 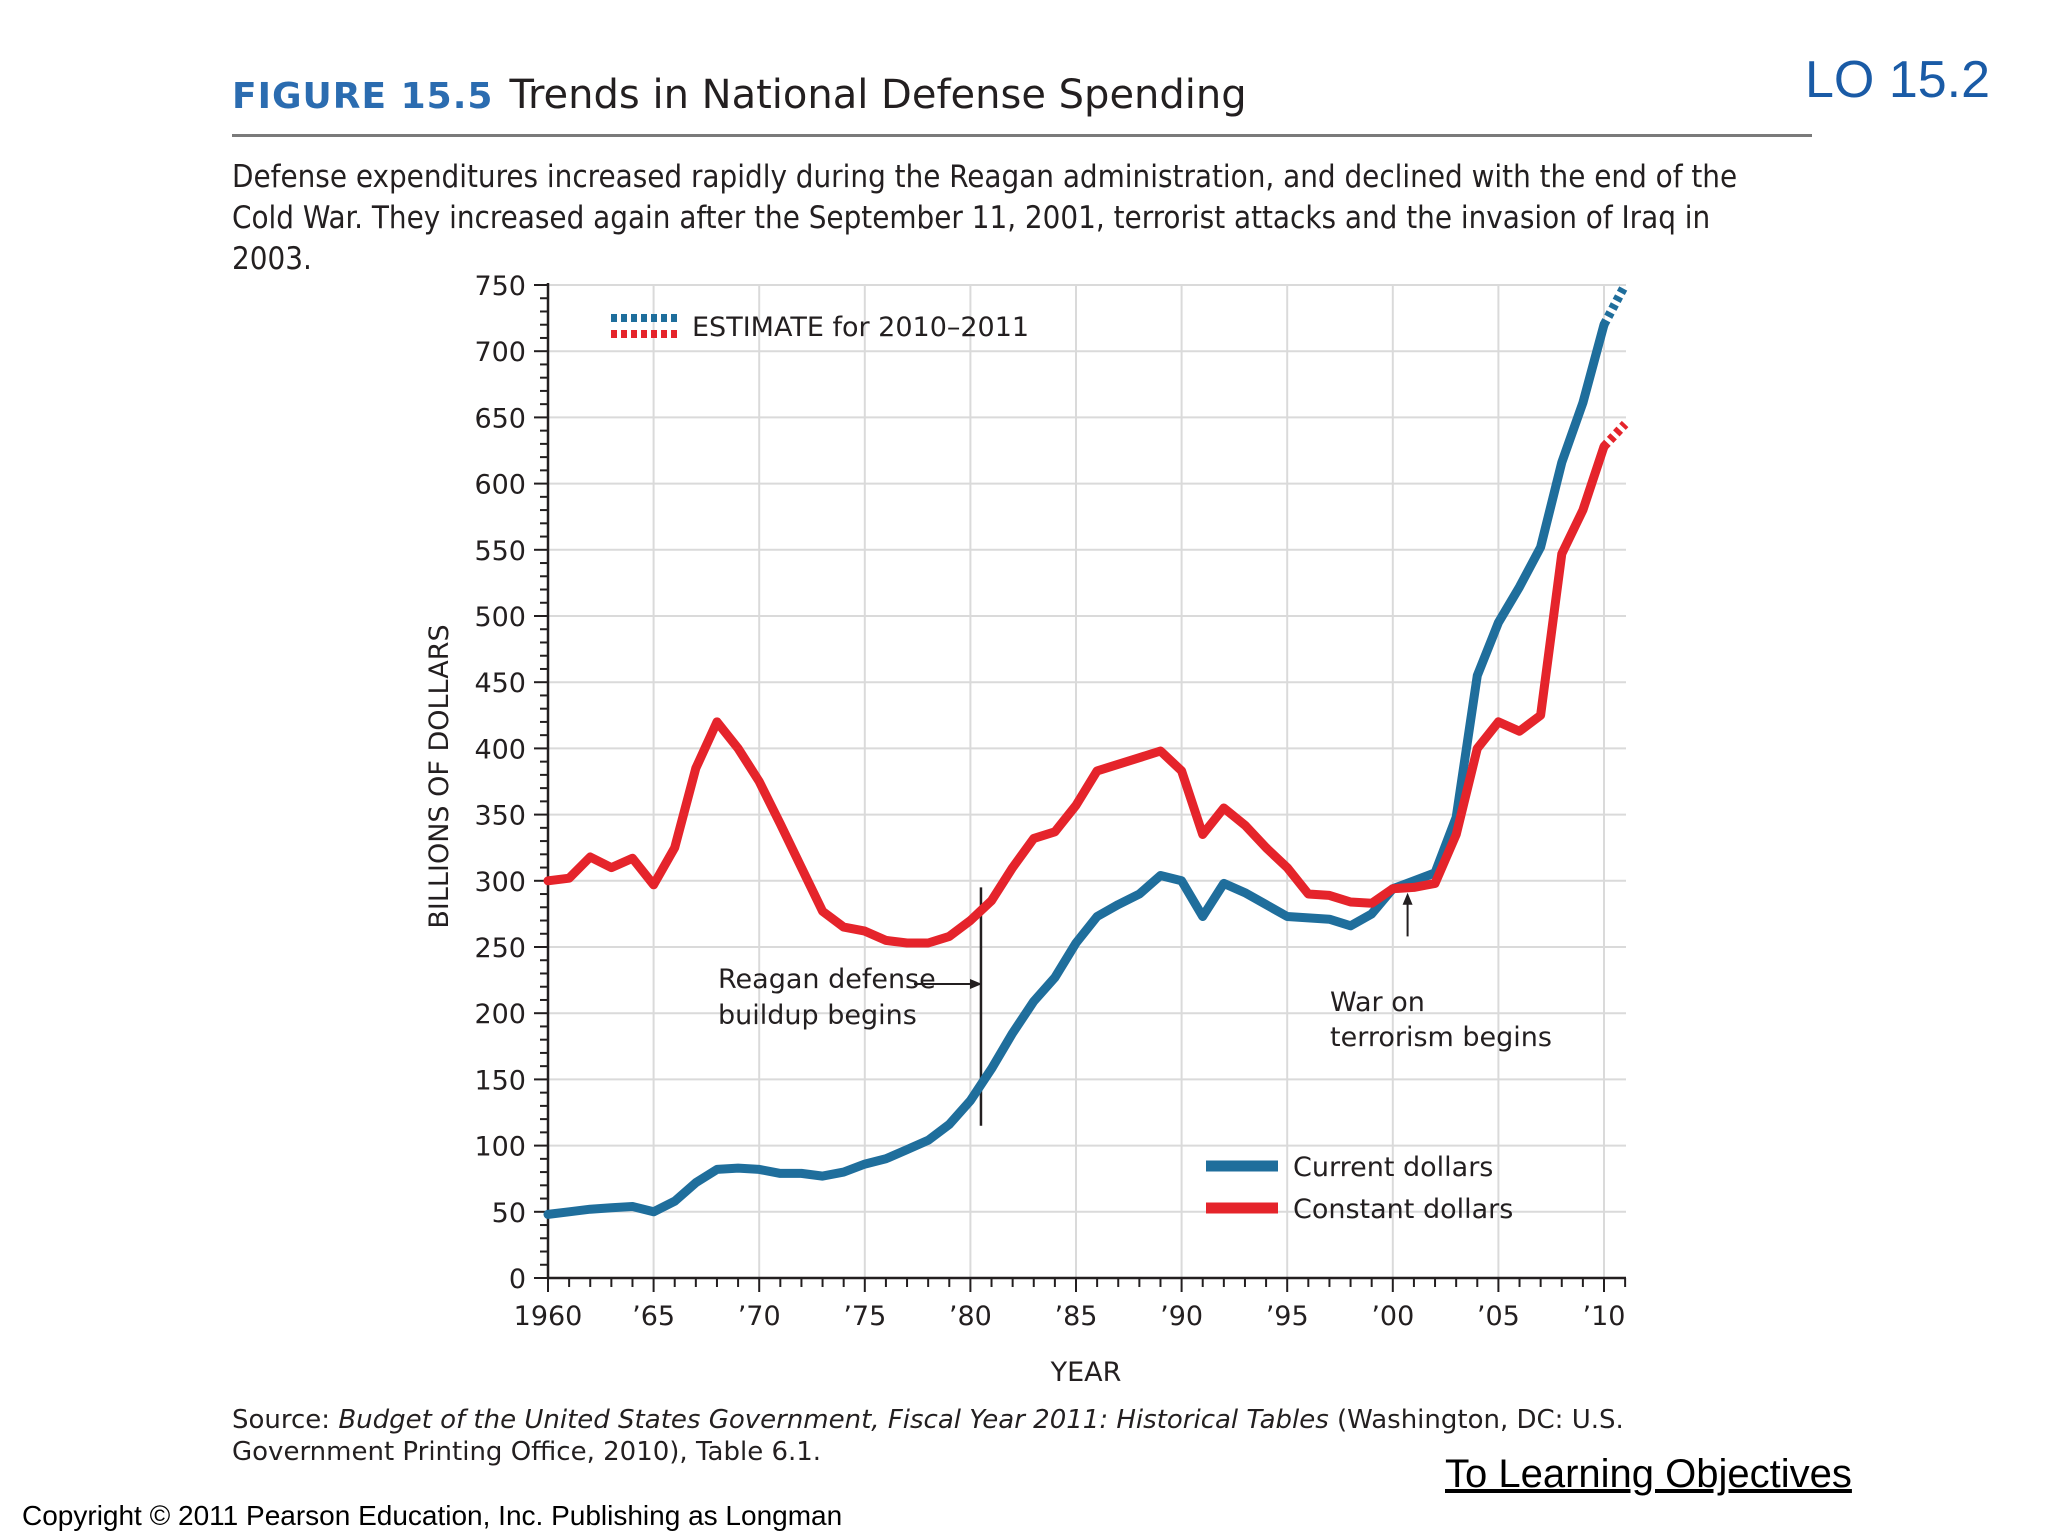 What do you see at coordinates (850, 997) in the screenshot?
I see `reagan-annotation: Reagan defense buildup begins` at bounding box center [850, 997].